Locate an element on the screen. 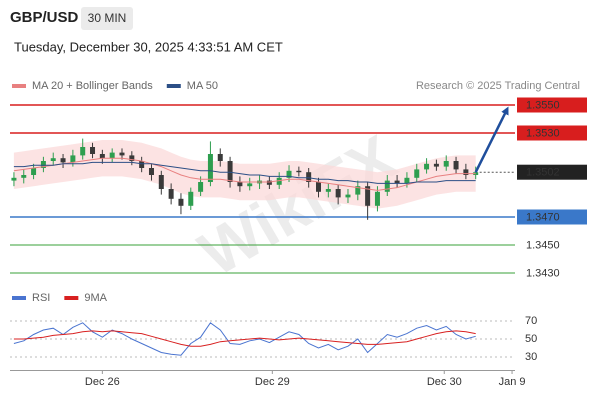 Image resolution: width=590 pixels, height=400 pixels. level-label: 1.3550 is located at coordinates (543, 105).